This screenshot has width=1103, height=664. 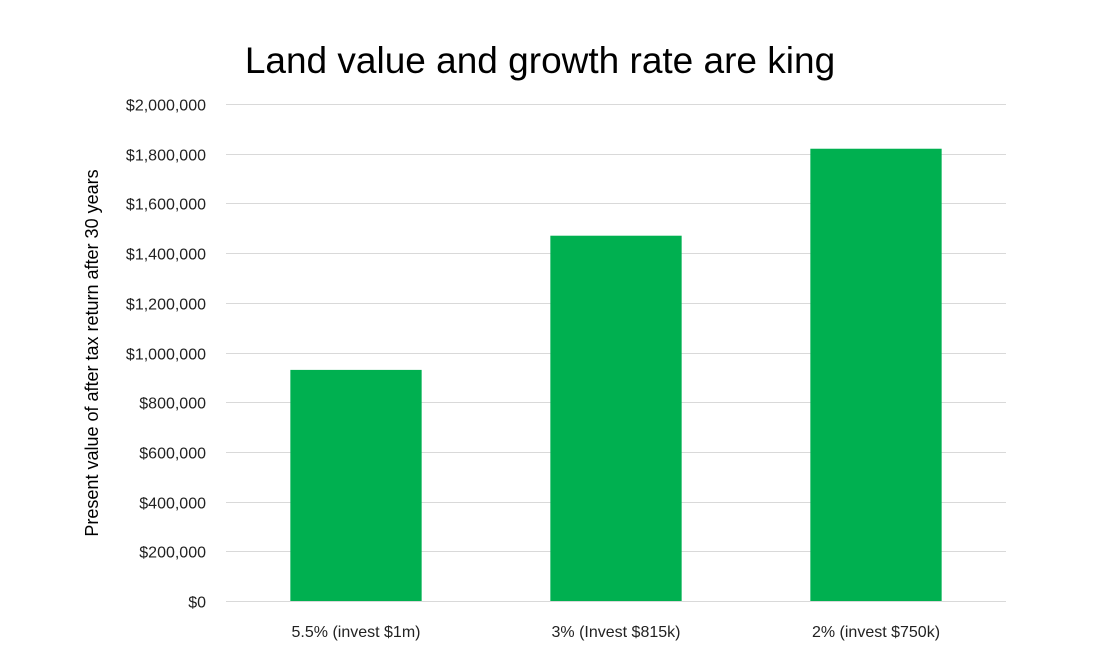 I want to click on y-tick-label: $1,000,000, so click(x=166, y=355).